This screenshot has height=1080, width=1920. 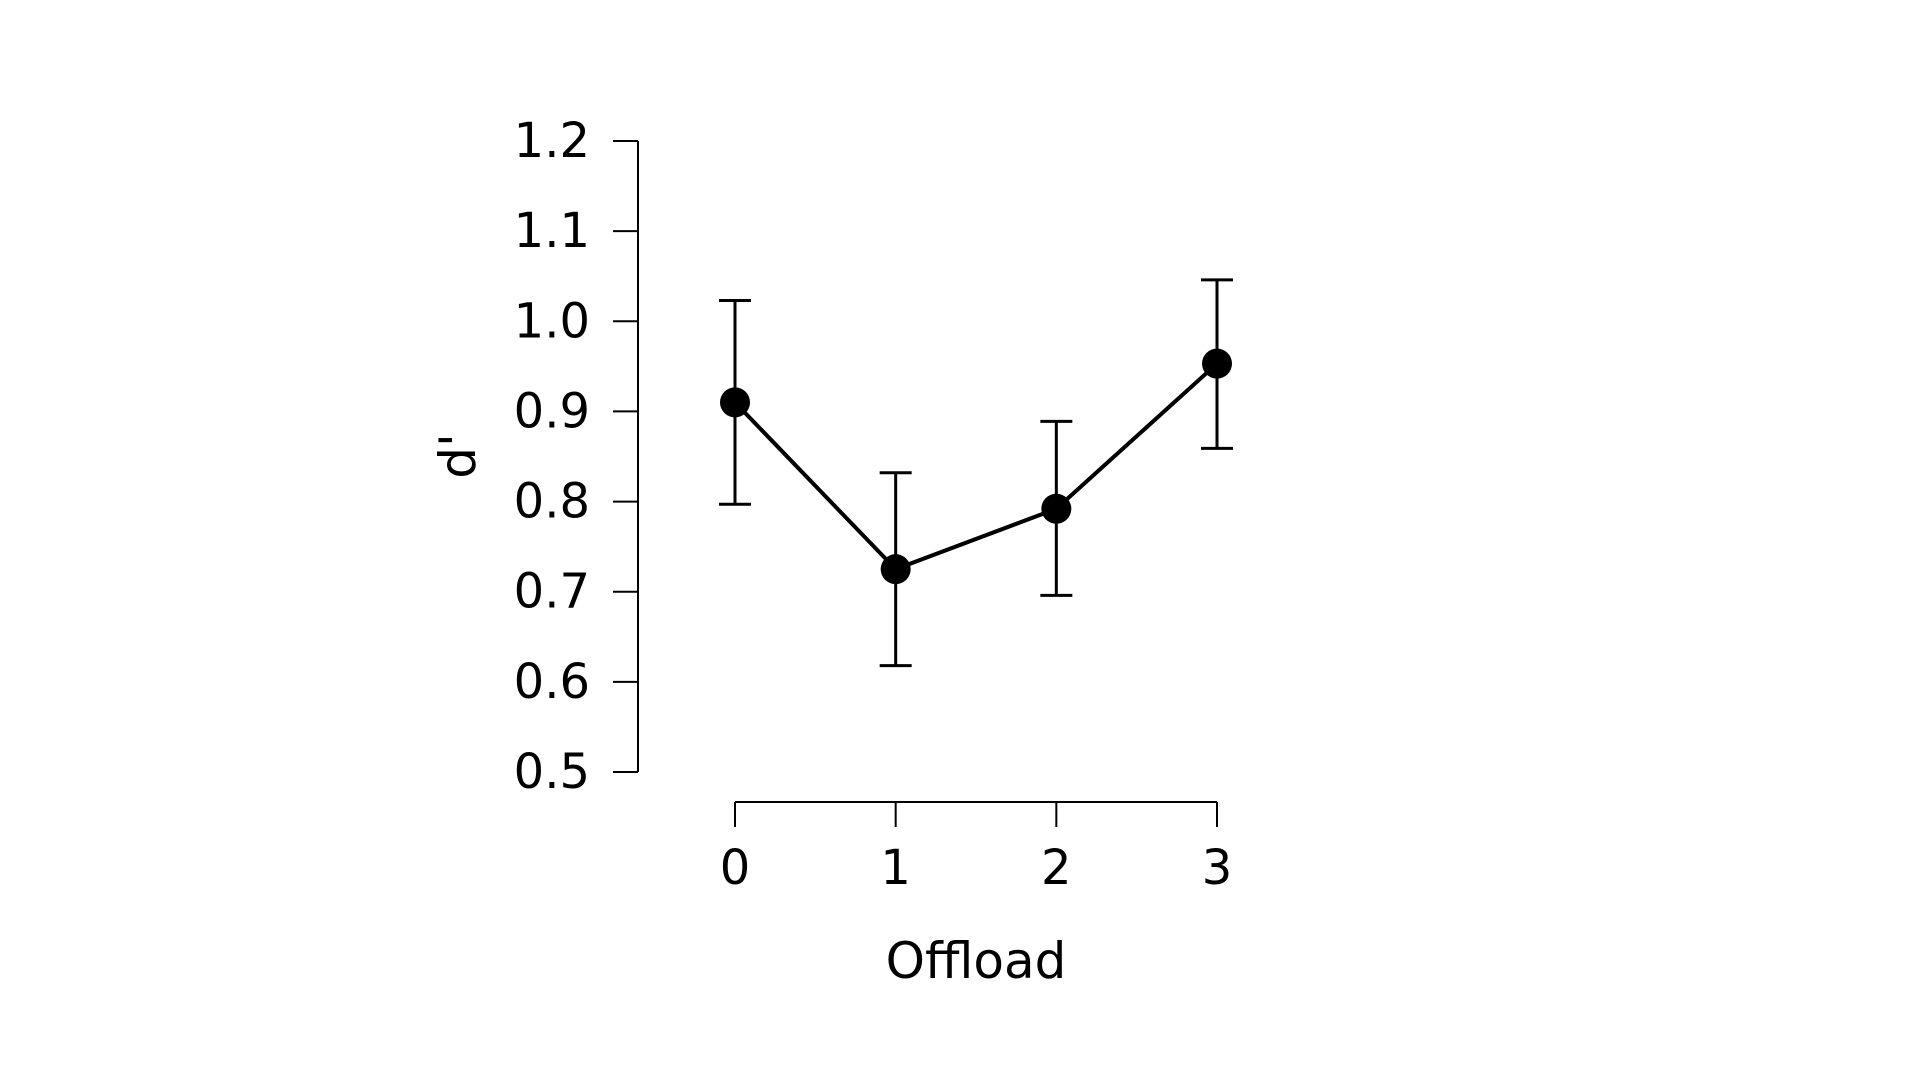 I want to click on y-tick-label: 0.9, so click(x=552, y=411).